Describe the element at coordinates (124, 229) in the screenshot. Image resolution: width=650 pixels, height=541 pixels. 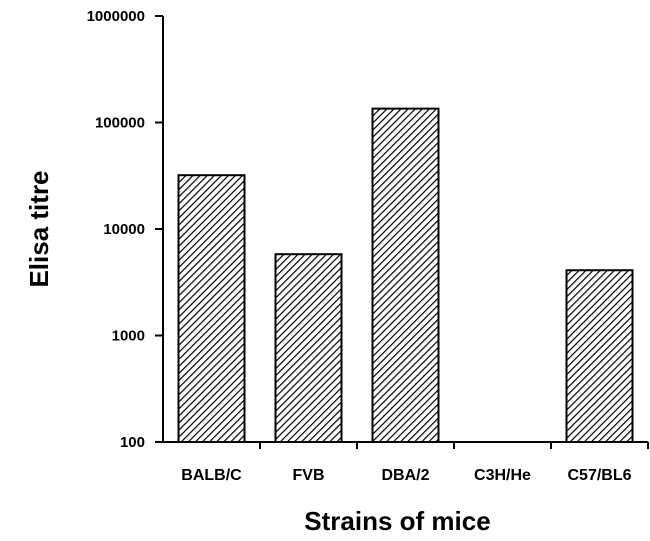
I see `y-tick-label: 10000` at that location.